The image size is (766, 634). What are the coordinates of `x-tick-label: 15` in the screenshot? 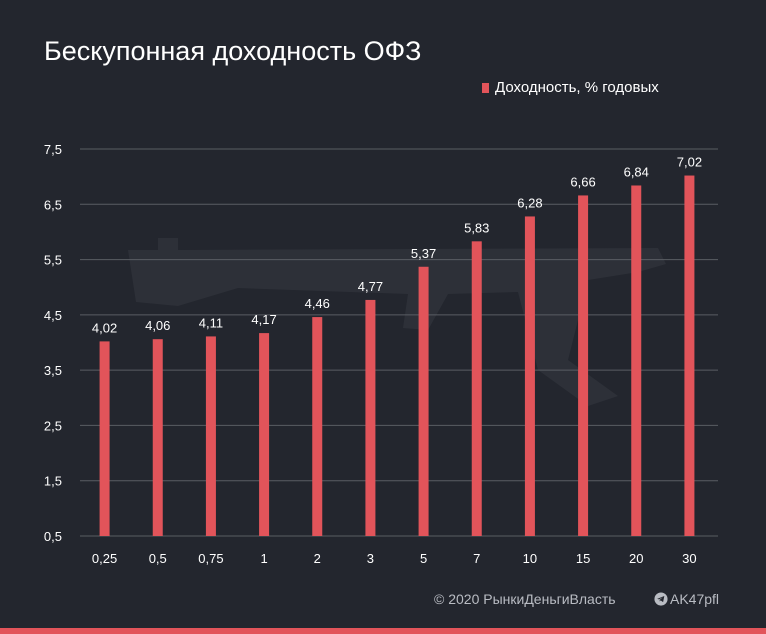 It's located at (583, 558).